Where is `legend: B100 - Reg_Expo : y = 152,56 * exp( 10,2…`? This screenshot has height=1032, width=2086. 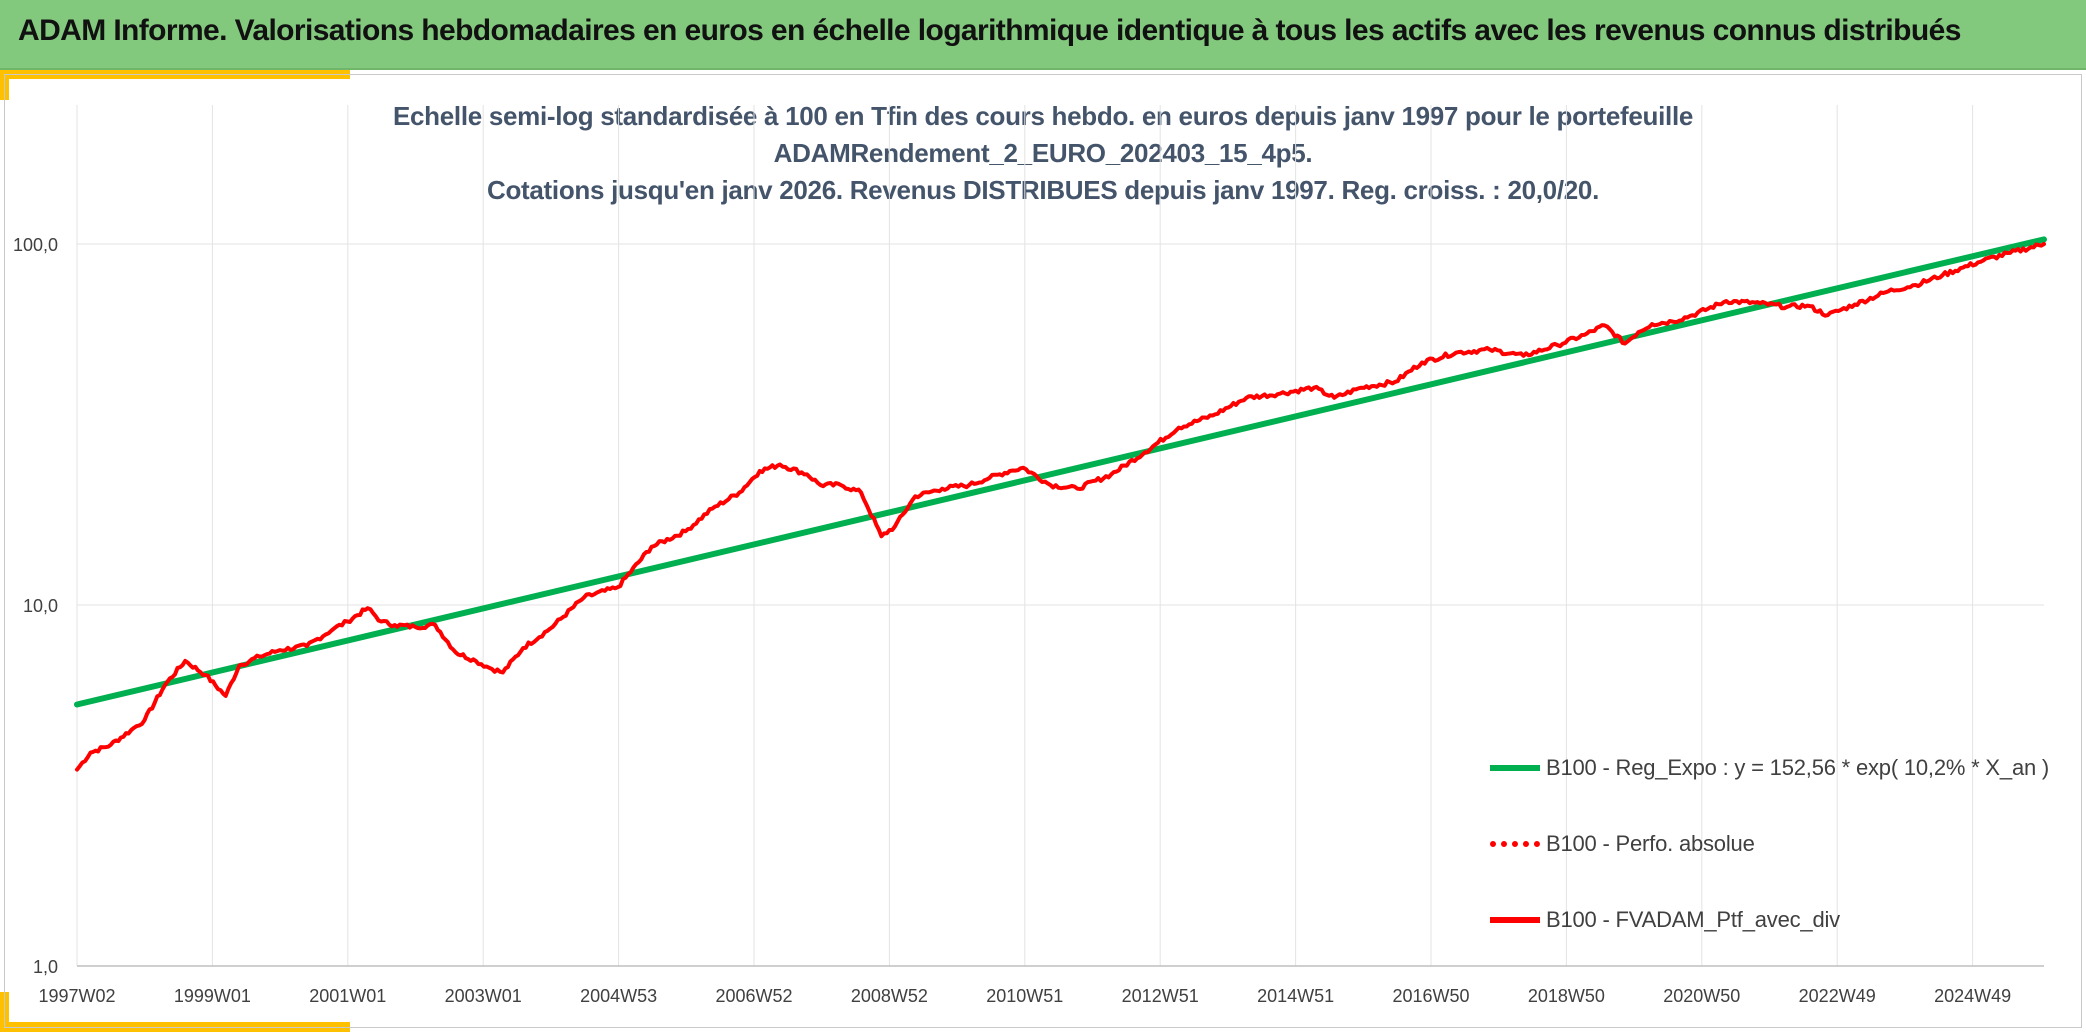
legend: B100 - Reg_Expo : y = 152,56 * exp( 10,2… is located at coordinates (1770, 844).